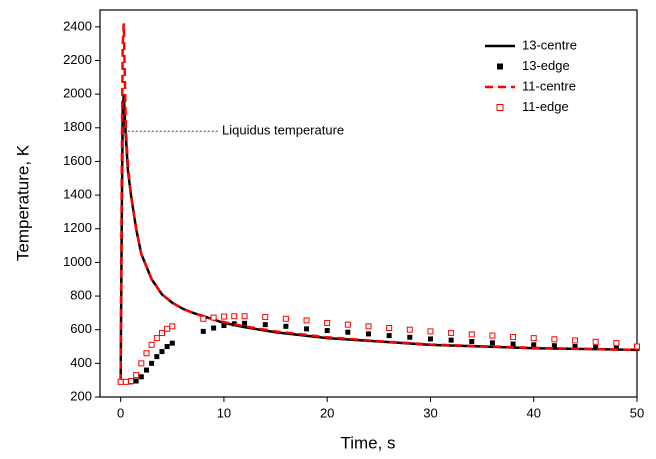 The height and width of the screenshot is (459, 656). Describe the element at coordinates (77, 160) in the screenshot. I see `y-tick-label: 1600` at that location.